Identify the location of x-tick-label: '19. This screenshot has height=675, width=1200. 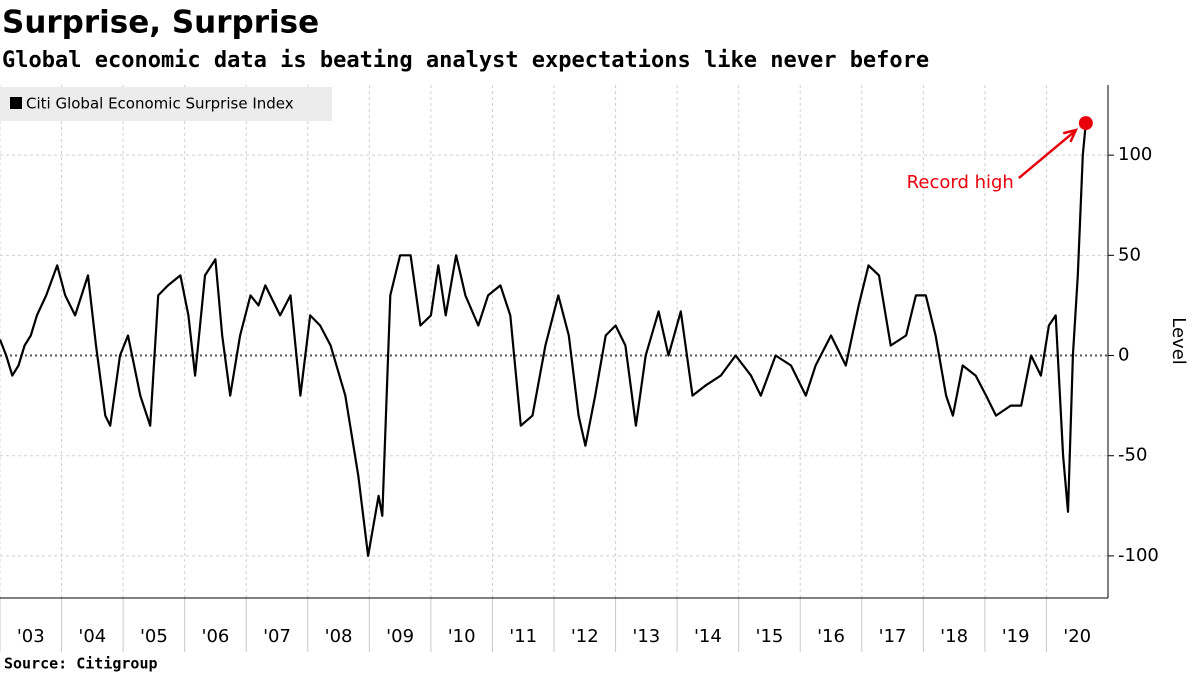
(1016, 636).